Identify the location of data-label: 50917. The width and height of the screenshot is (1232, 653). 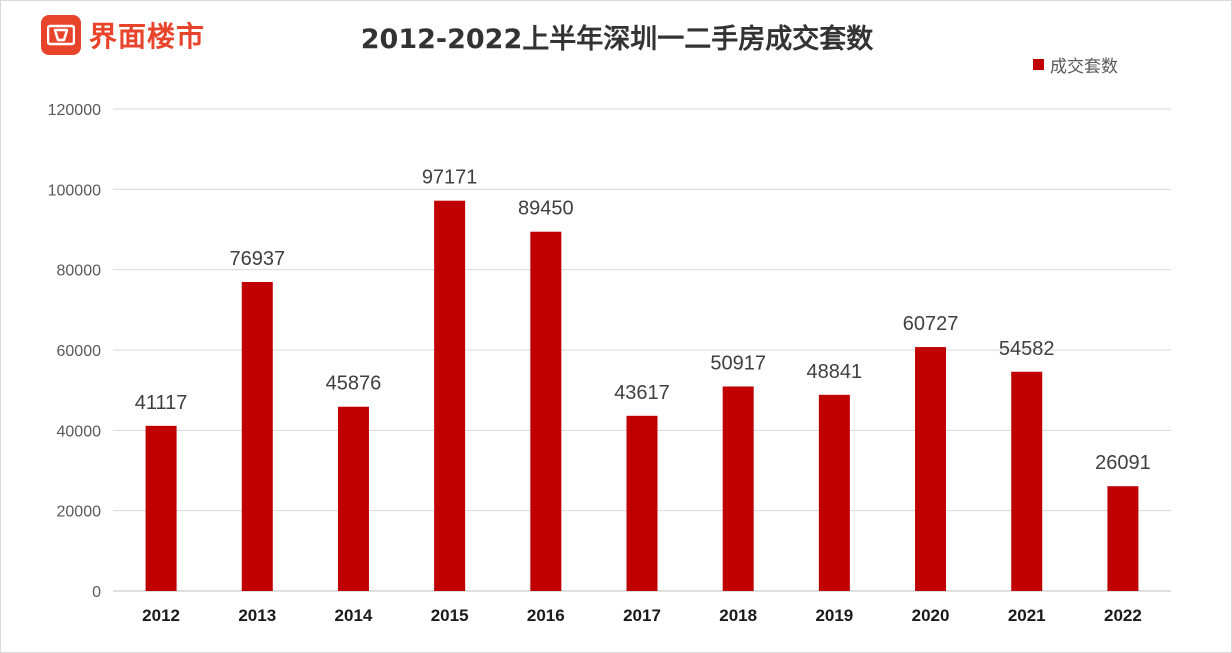
(738, 363).